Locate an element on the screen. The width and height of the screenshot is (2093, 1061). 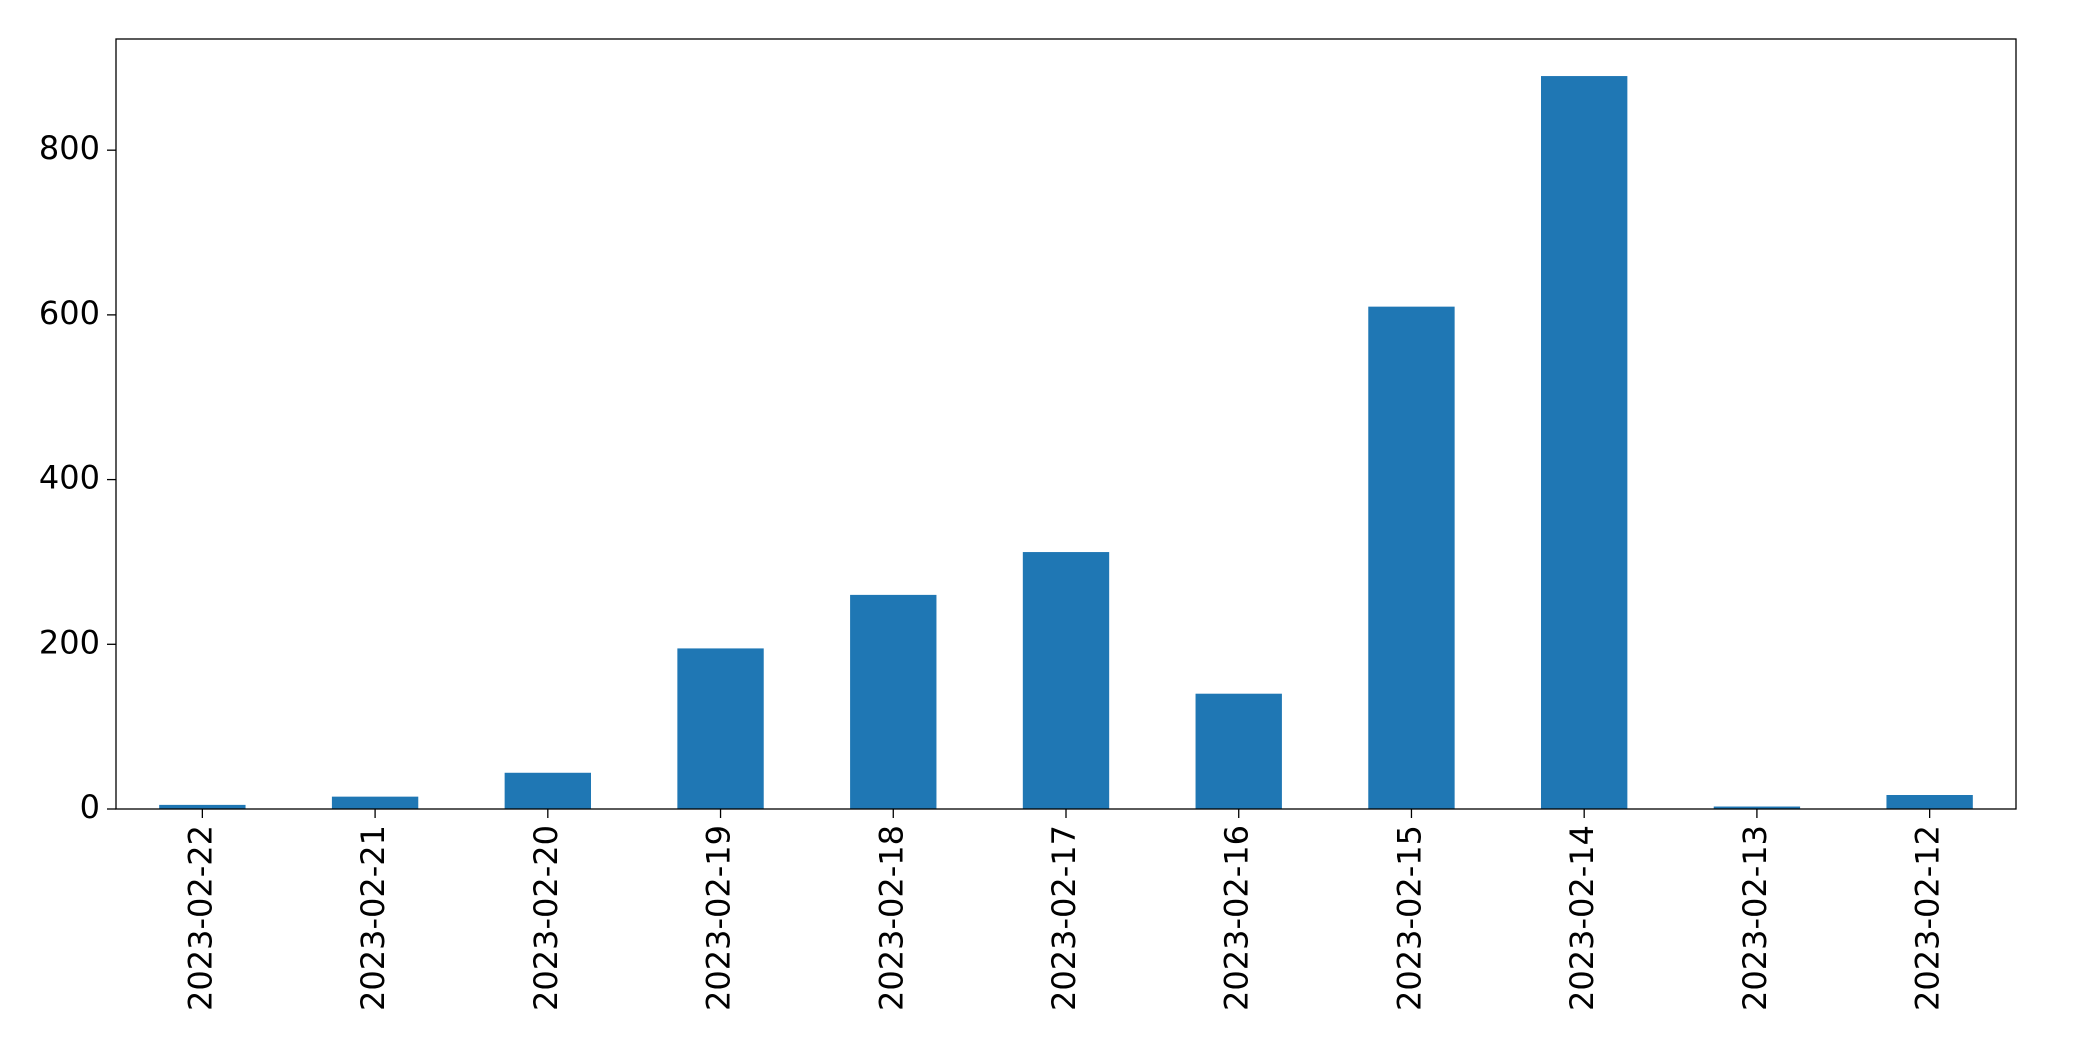
y-tick-label: 400 is located at coordinates (69, 478).